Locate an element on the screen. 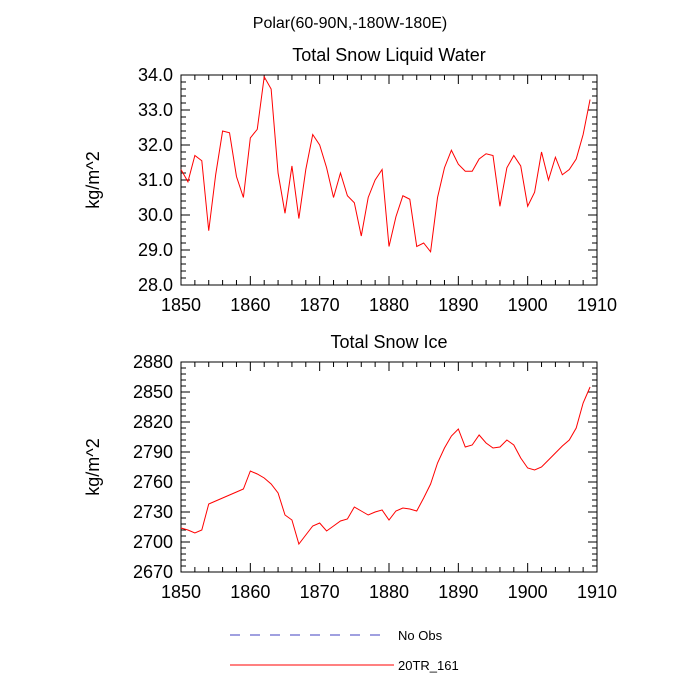 Image resolution: width=700 pixels, height=700 pixels. y-tick-label: 2760 is located at coordinates (153, 482).